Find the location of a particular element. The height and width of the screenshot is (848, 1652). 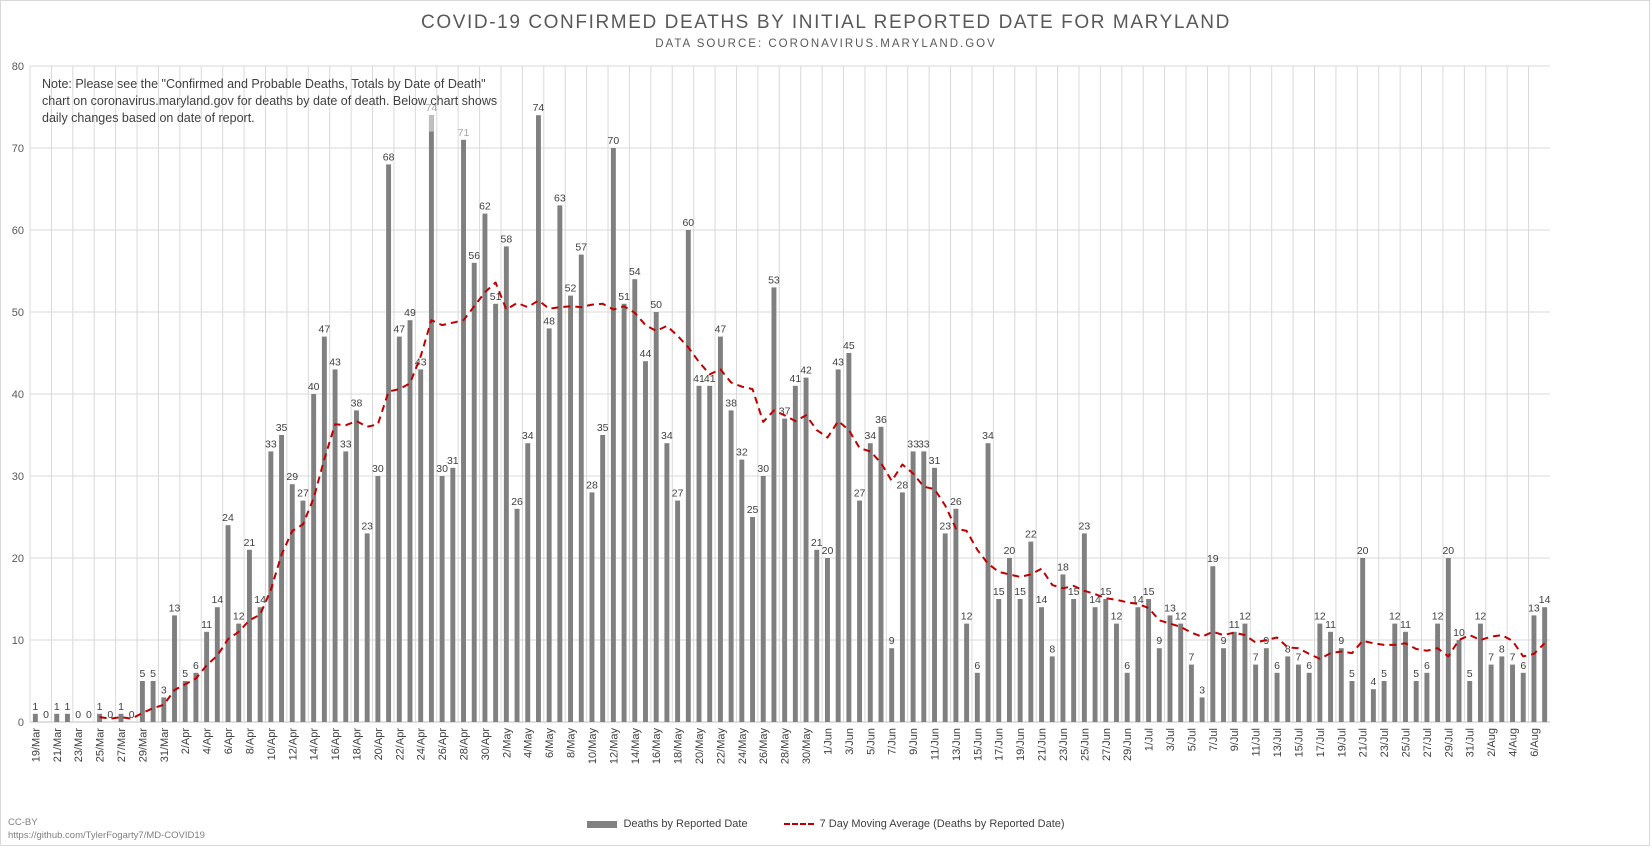

x-tick-label: 25/Mar is located at coordinates (101, 745).